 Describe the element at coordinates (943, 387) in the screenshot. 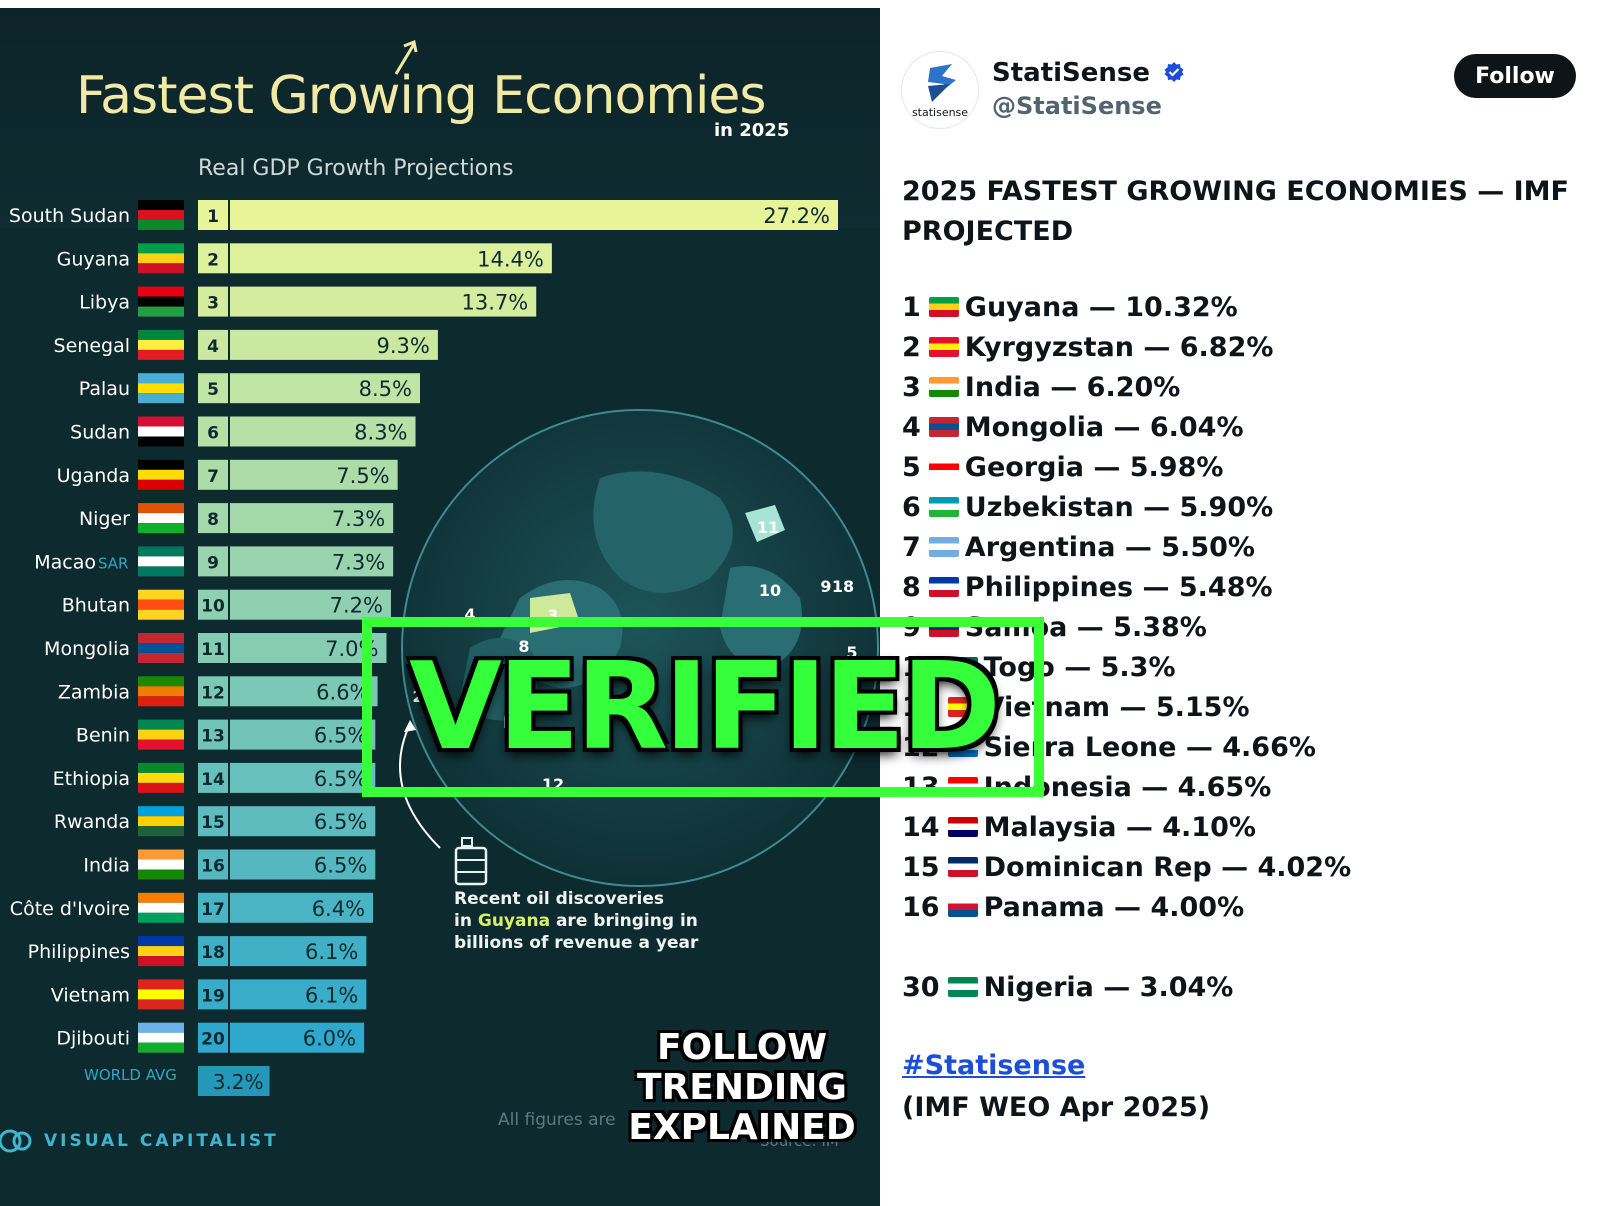

I see `flag-india-icon` at that location.